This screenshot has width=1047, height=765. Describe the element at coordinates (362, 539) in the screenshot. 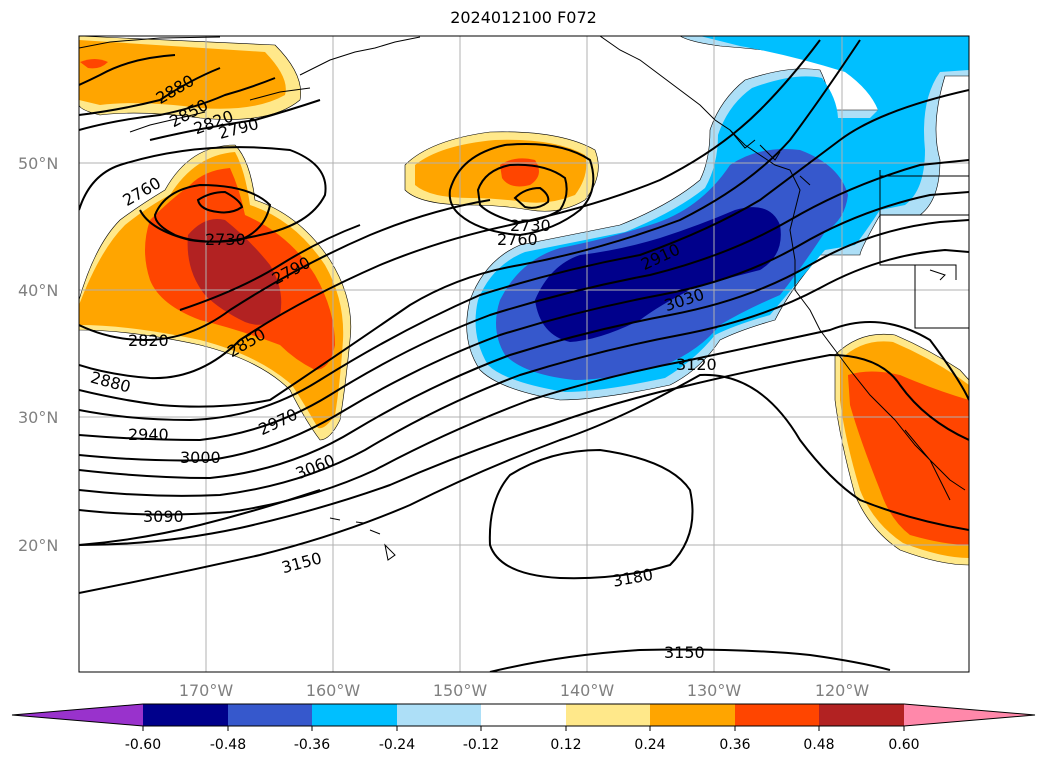

I see `coastline-hawaii` at that location.